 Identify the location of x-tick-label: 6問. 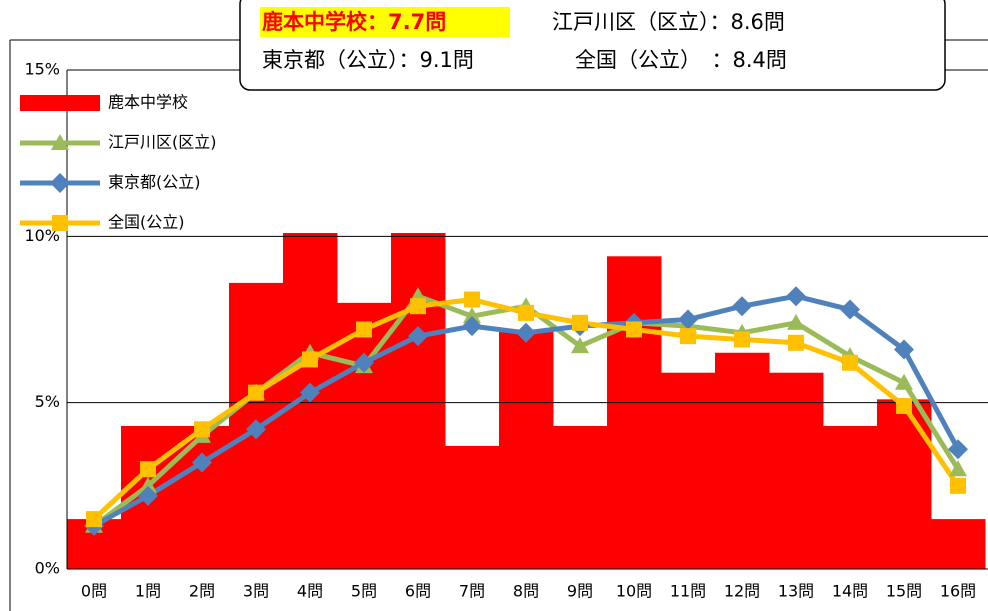
(418, 591).